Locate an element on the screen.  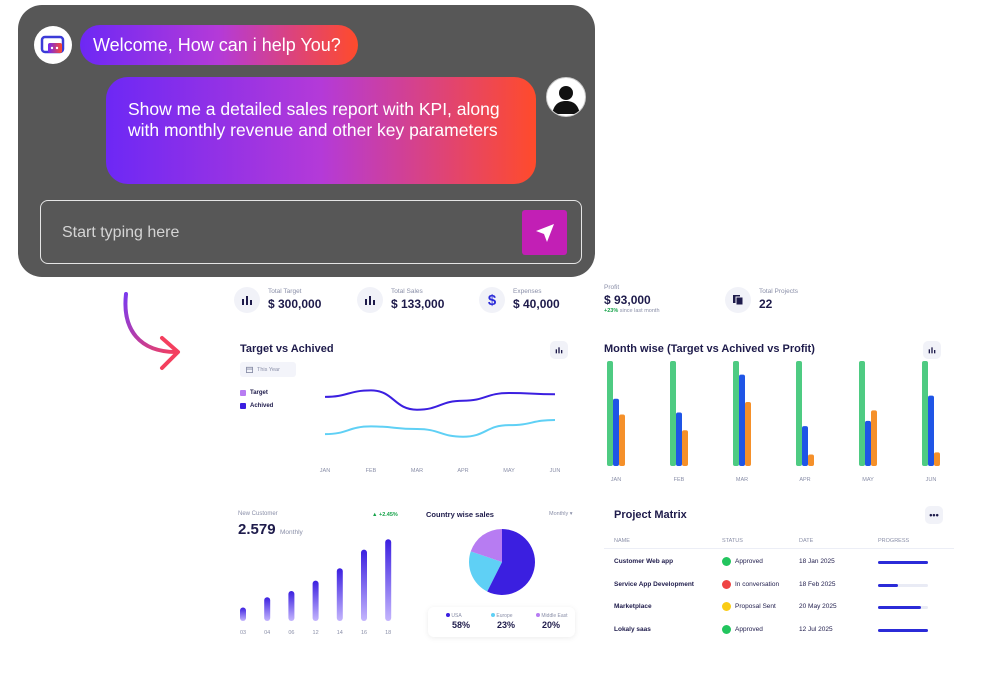
documents-icon is located at coordinates (738, 300).